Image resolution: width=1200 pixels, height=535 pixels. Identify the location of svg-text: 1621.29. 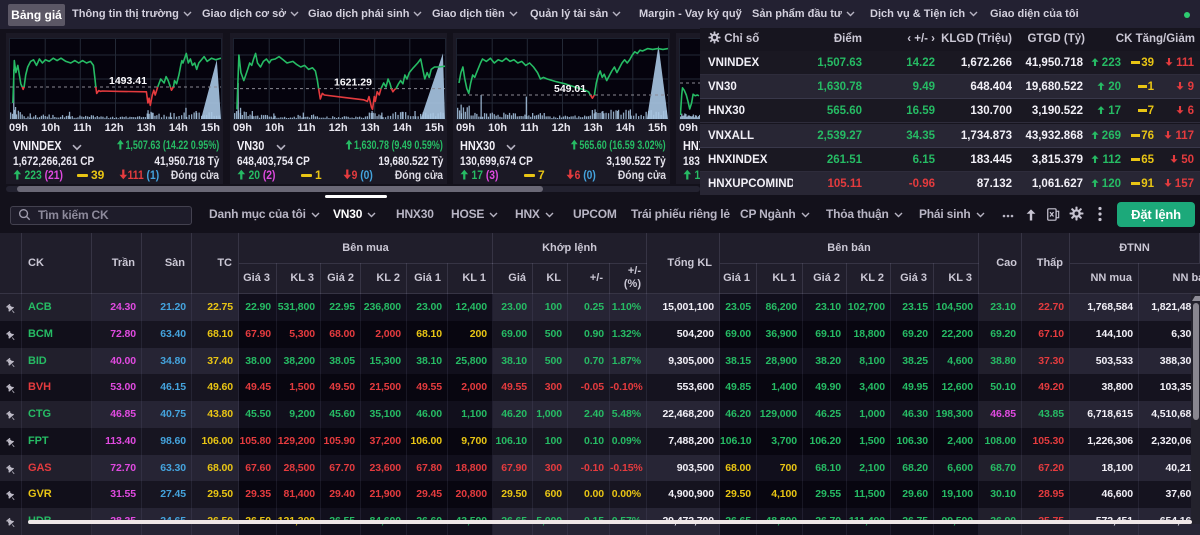
(353, 83).